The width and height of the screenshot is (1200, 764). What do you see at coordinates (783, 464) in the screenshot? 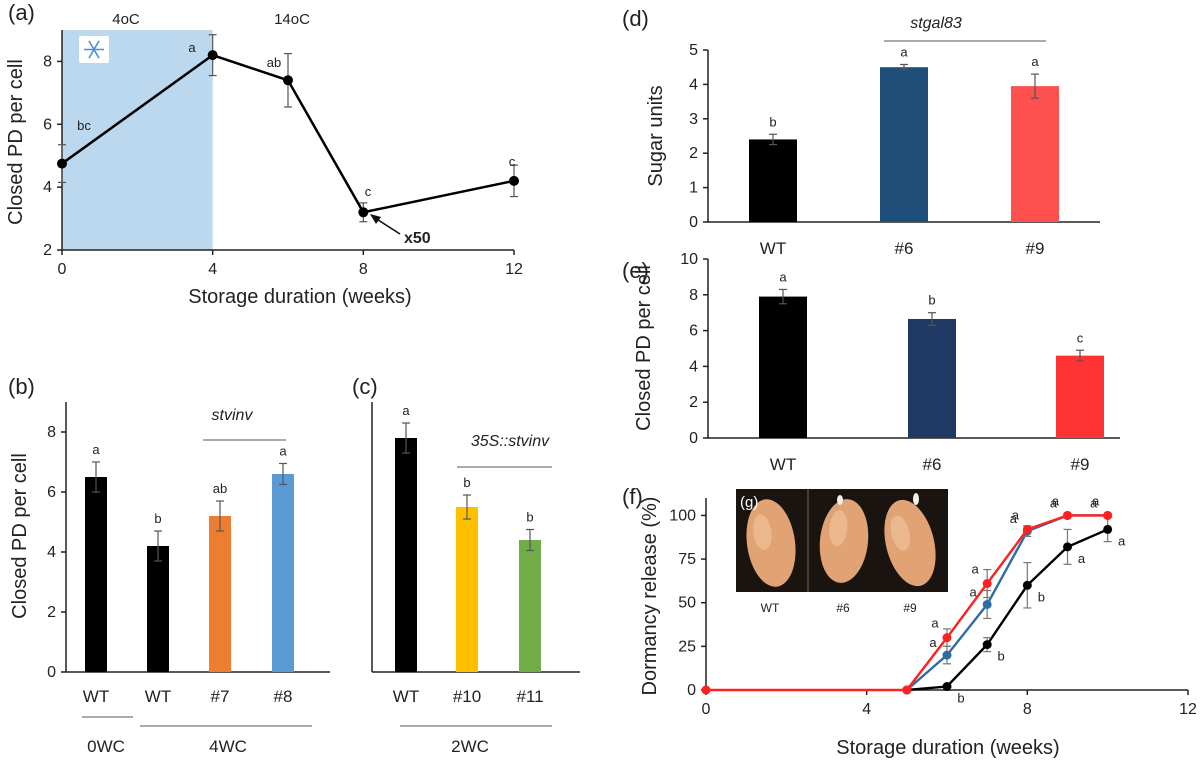
I see `panel-e-category-label: WT` at bounding box center [783, 464].